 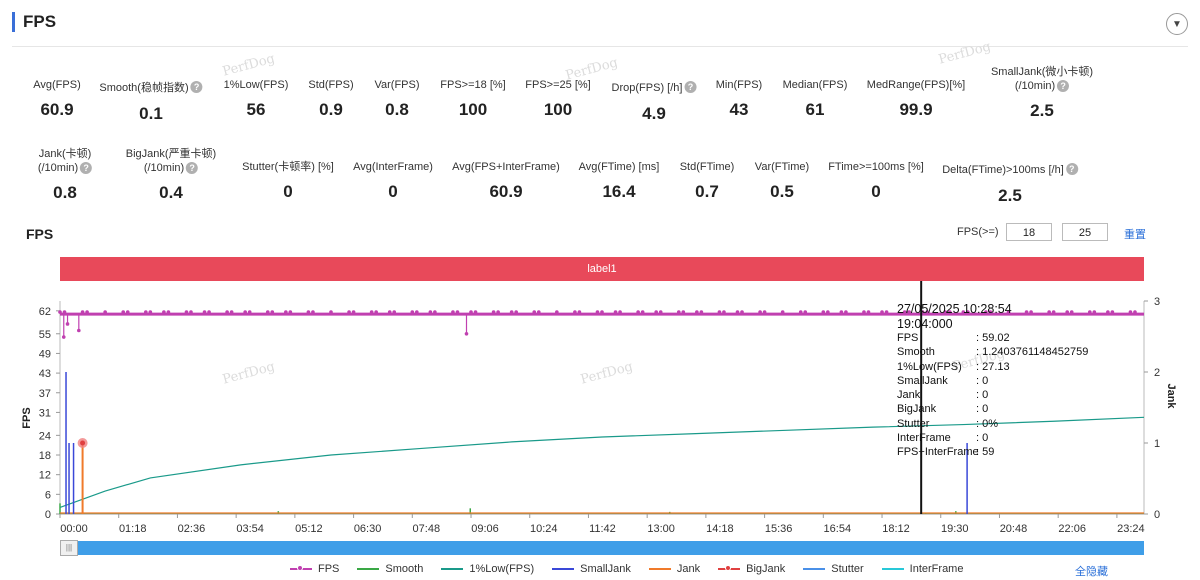 What do you see at coordinates (924, 438) in the screenshot?
I see `tooltip-key: InterFrame` at bounding box center [924, 438].